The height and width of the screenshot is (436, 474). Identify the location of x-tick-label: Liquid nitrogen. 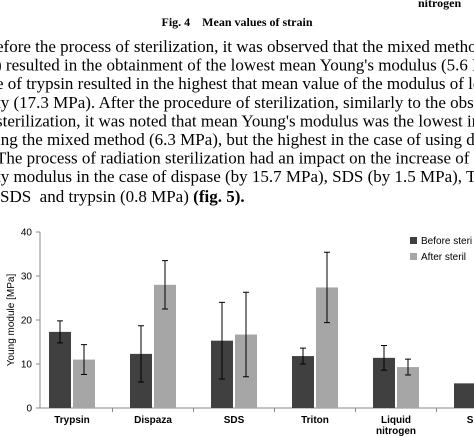
(396, 425).